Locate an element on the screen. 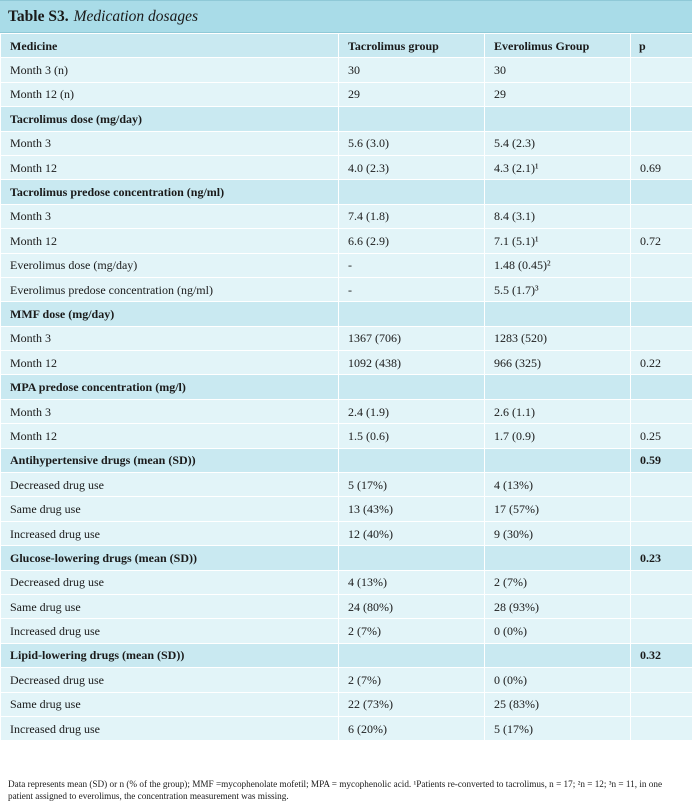  table-row: Increased drug use 12 (40%) 9 (30%) is located at coordinates (346, 533).